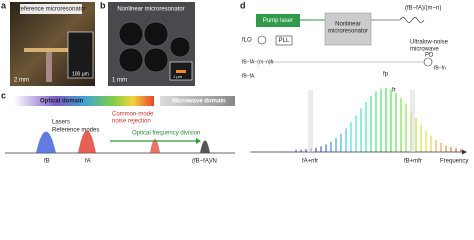  What do you see at coordinates (247, 41) in the screenshot?
I see `signal-label: fLO` at bounding box center [247, 41].